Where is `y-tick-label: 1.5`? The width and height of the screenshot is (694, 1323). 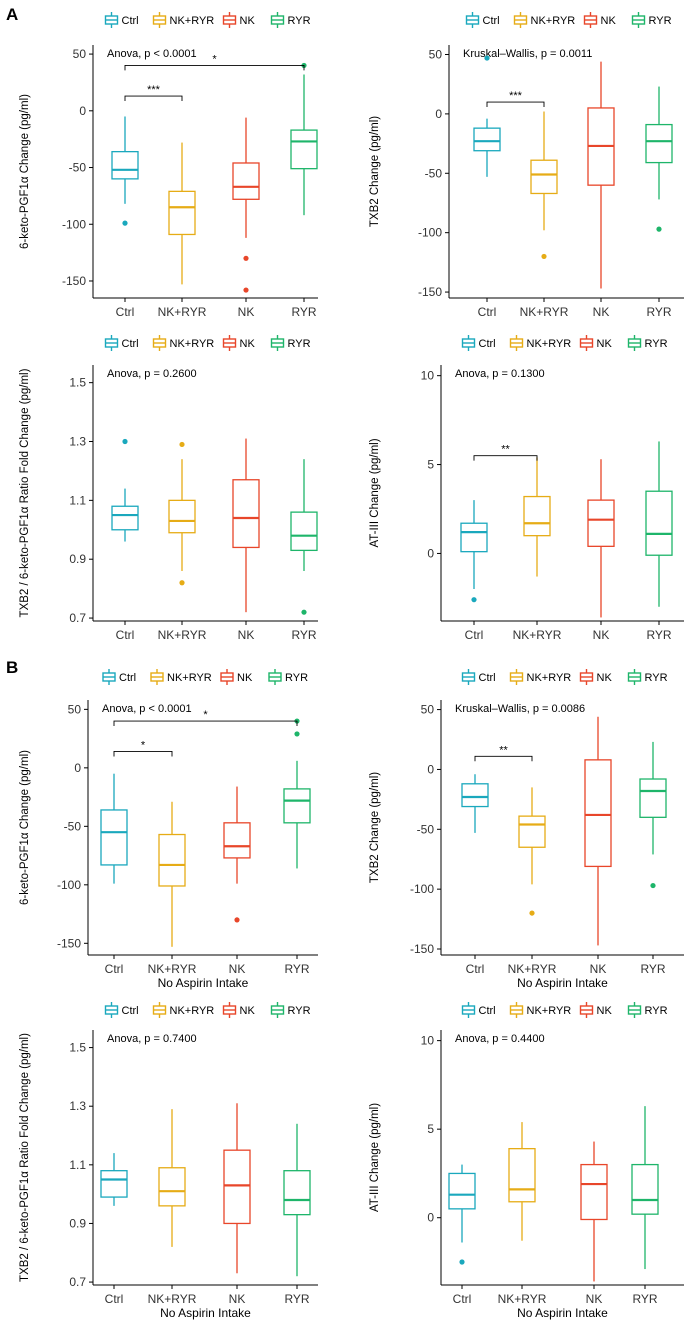
y-tick-label: 1.5 is located at coordinates (77, 383).